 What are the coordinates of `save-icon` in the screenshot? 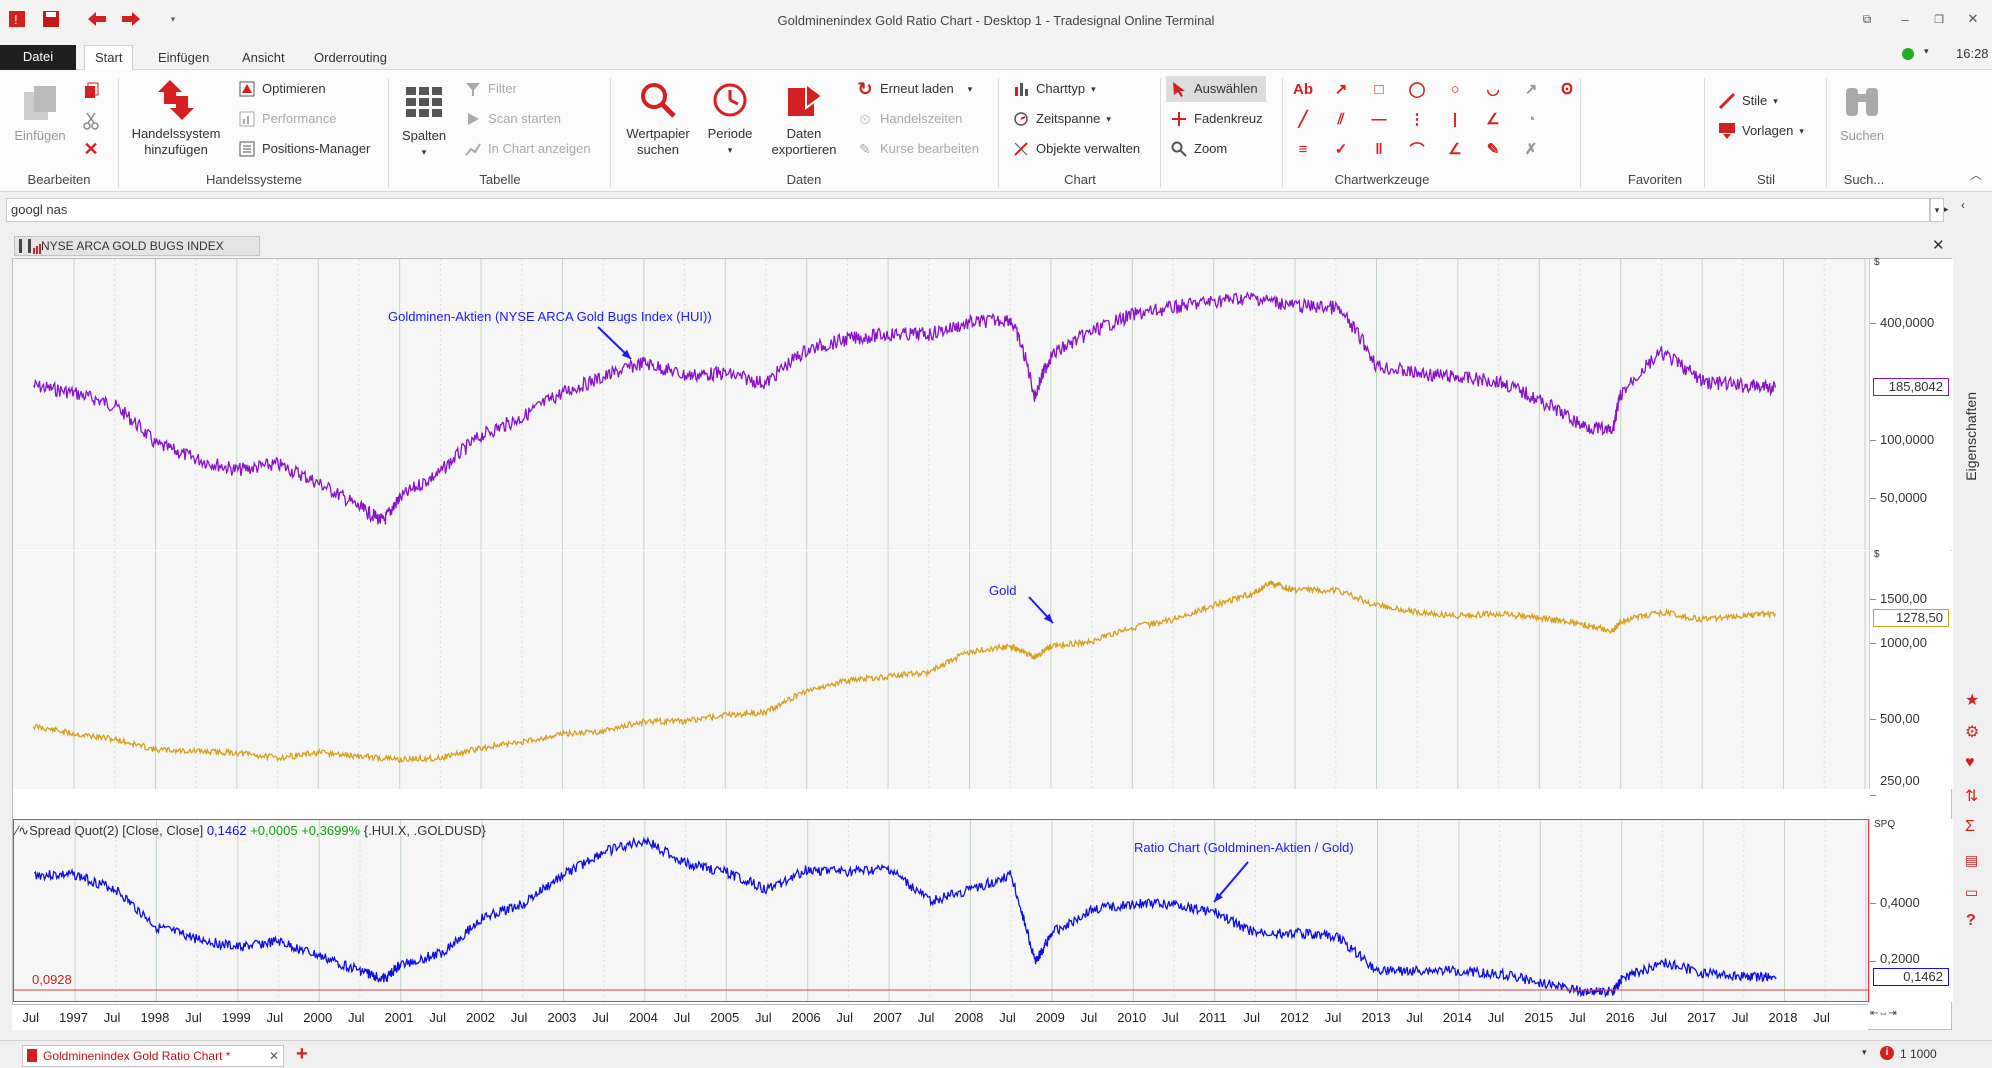 It's located at (51, 19).